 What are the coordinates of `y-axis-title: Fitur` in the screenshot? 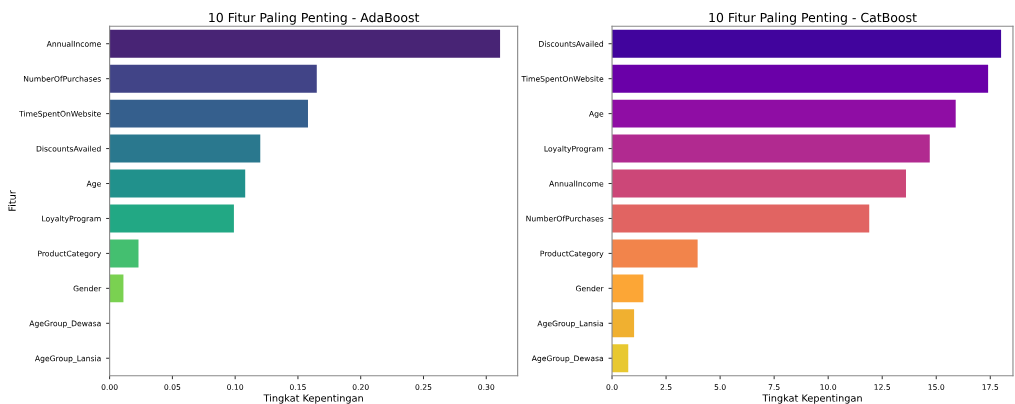 It's located at (12, 200).